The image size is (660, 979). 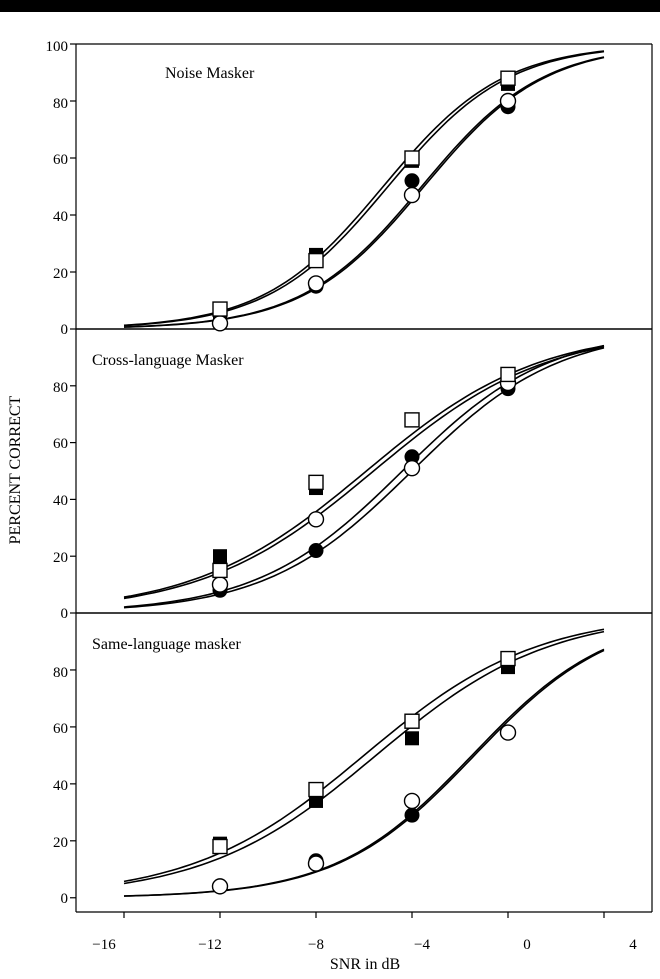 What do you see at coordinates (633, 945) in the screenshot?
I see `x-tick-label: 4` at bounding box center [633, 945].